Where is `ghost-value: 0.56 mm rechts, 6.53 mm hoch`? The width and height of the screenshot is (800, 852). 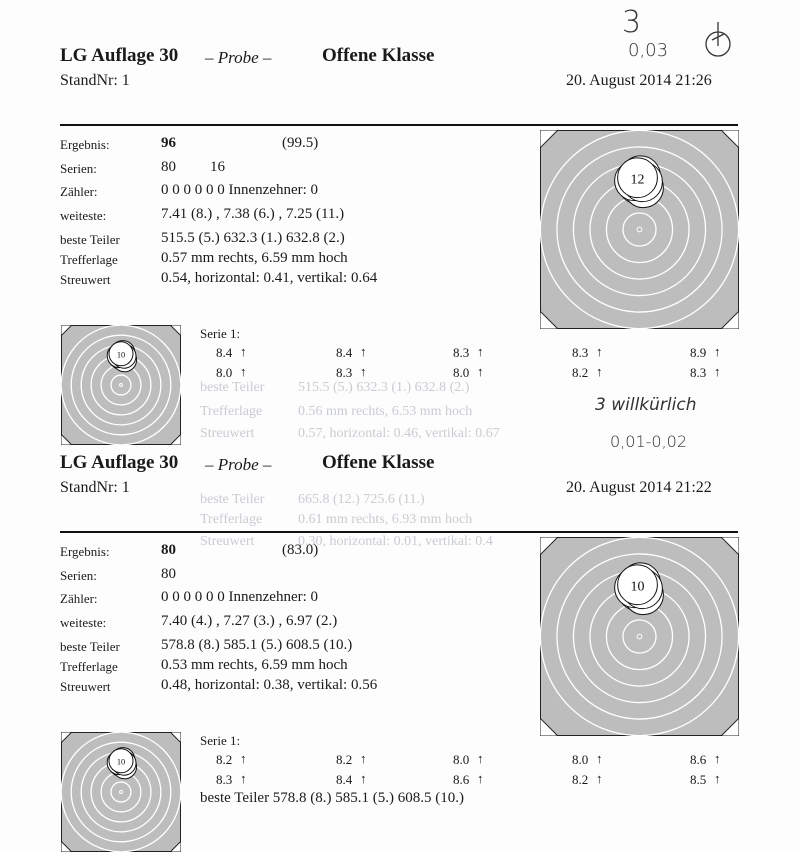 ghost-value: 0.56 mm rechts, 6.53 mm hoch is located at coordinates (385, 411).